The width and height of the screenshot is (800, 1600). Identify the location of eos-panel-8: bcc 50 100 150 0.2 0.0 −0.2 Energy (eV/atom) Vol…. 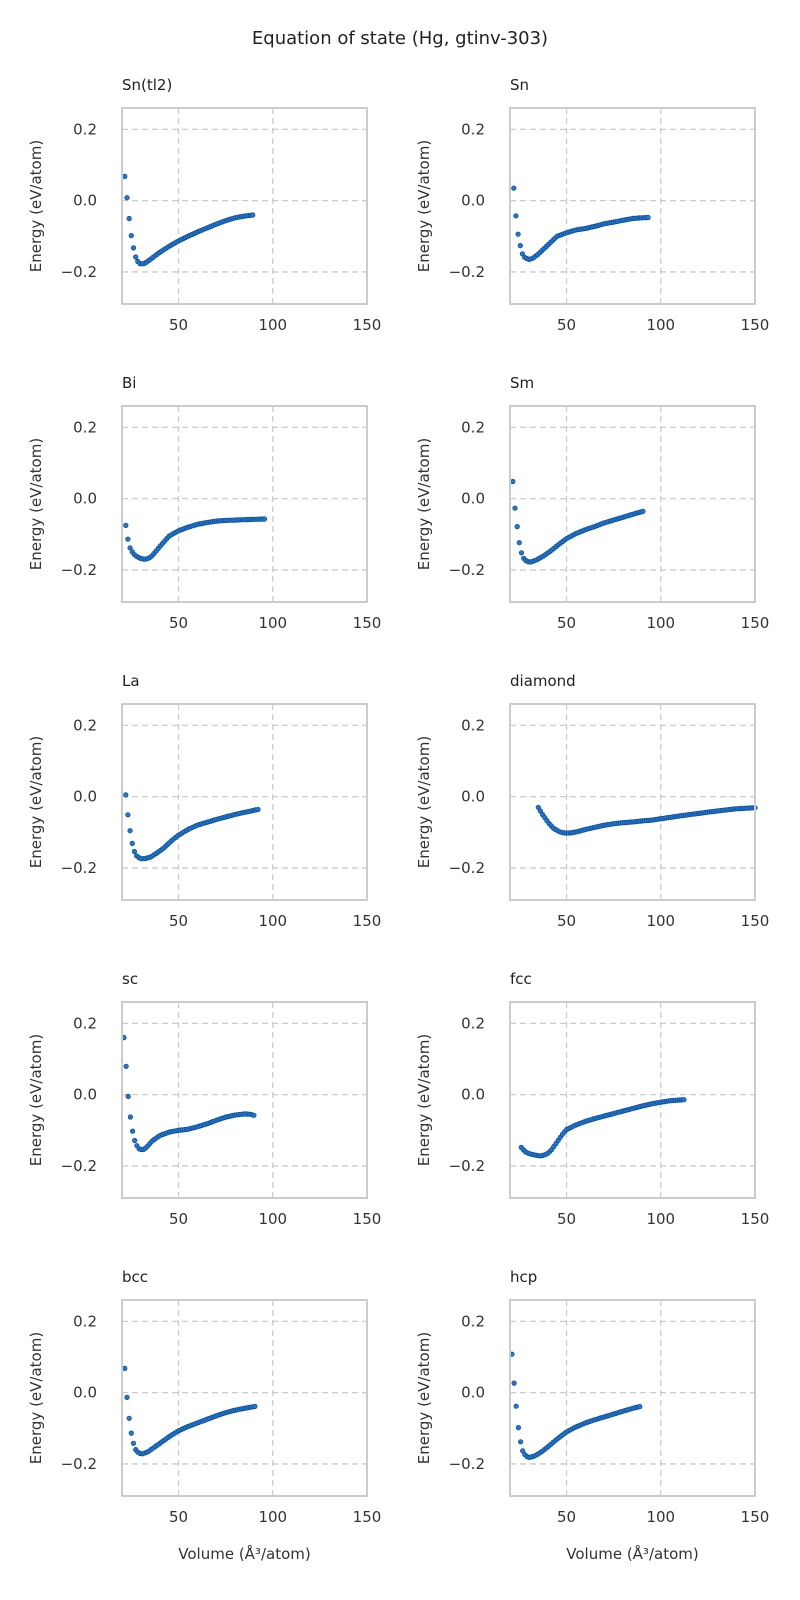
(204, 1415).